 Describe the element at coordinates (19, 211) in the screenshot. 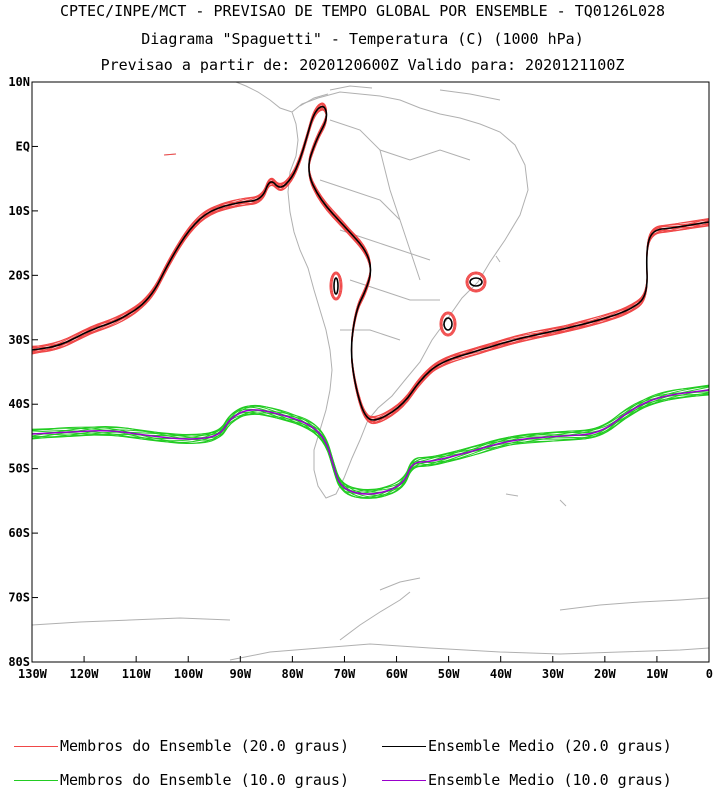

I see `y-tick-label: 10S` at that location.